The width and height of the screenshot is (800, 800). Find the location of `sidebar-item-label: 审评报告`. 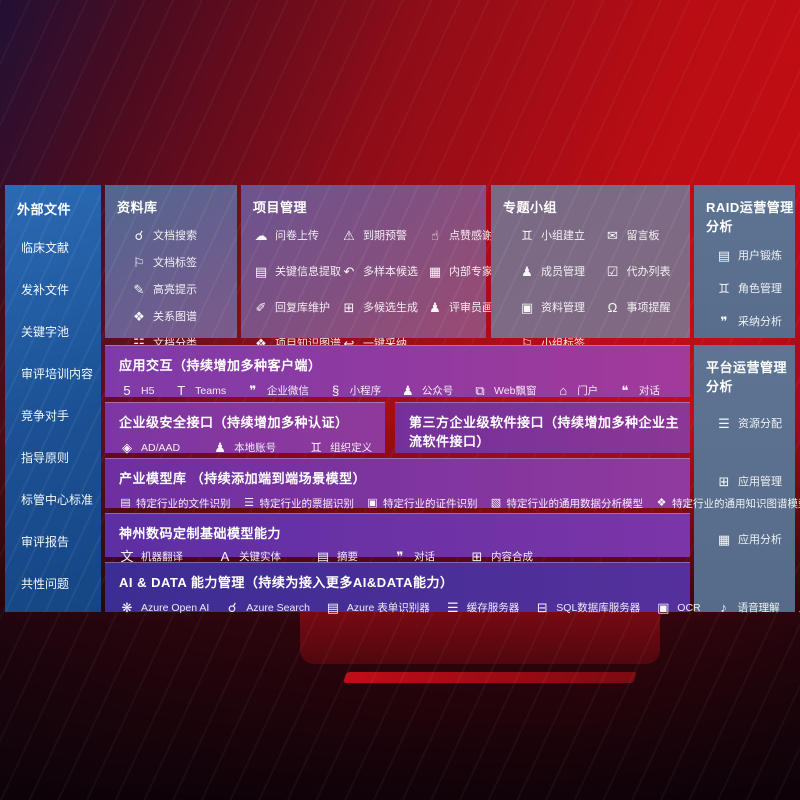

sidebar-item-label: 审评报告 is located at coordinates (45, 541).